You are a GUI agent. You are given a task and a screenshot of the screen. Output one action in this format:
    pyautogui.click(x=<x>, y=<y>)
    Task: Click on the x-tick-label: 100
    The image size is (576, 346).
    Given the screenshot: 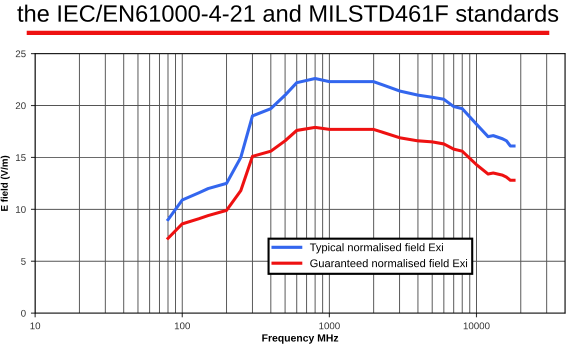 What is the action you would take?
    pyautogui.click(x=182, y=326)
    